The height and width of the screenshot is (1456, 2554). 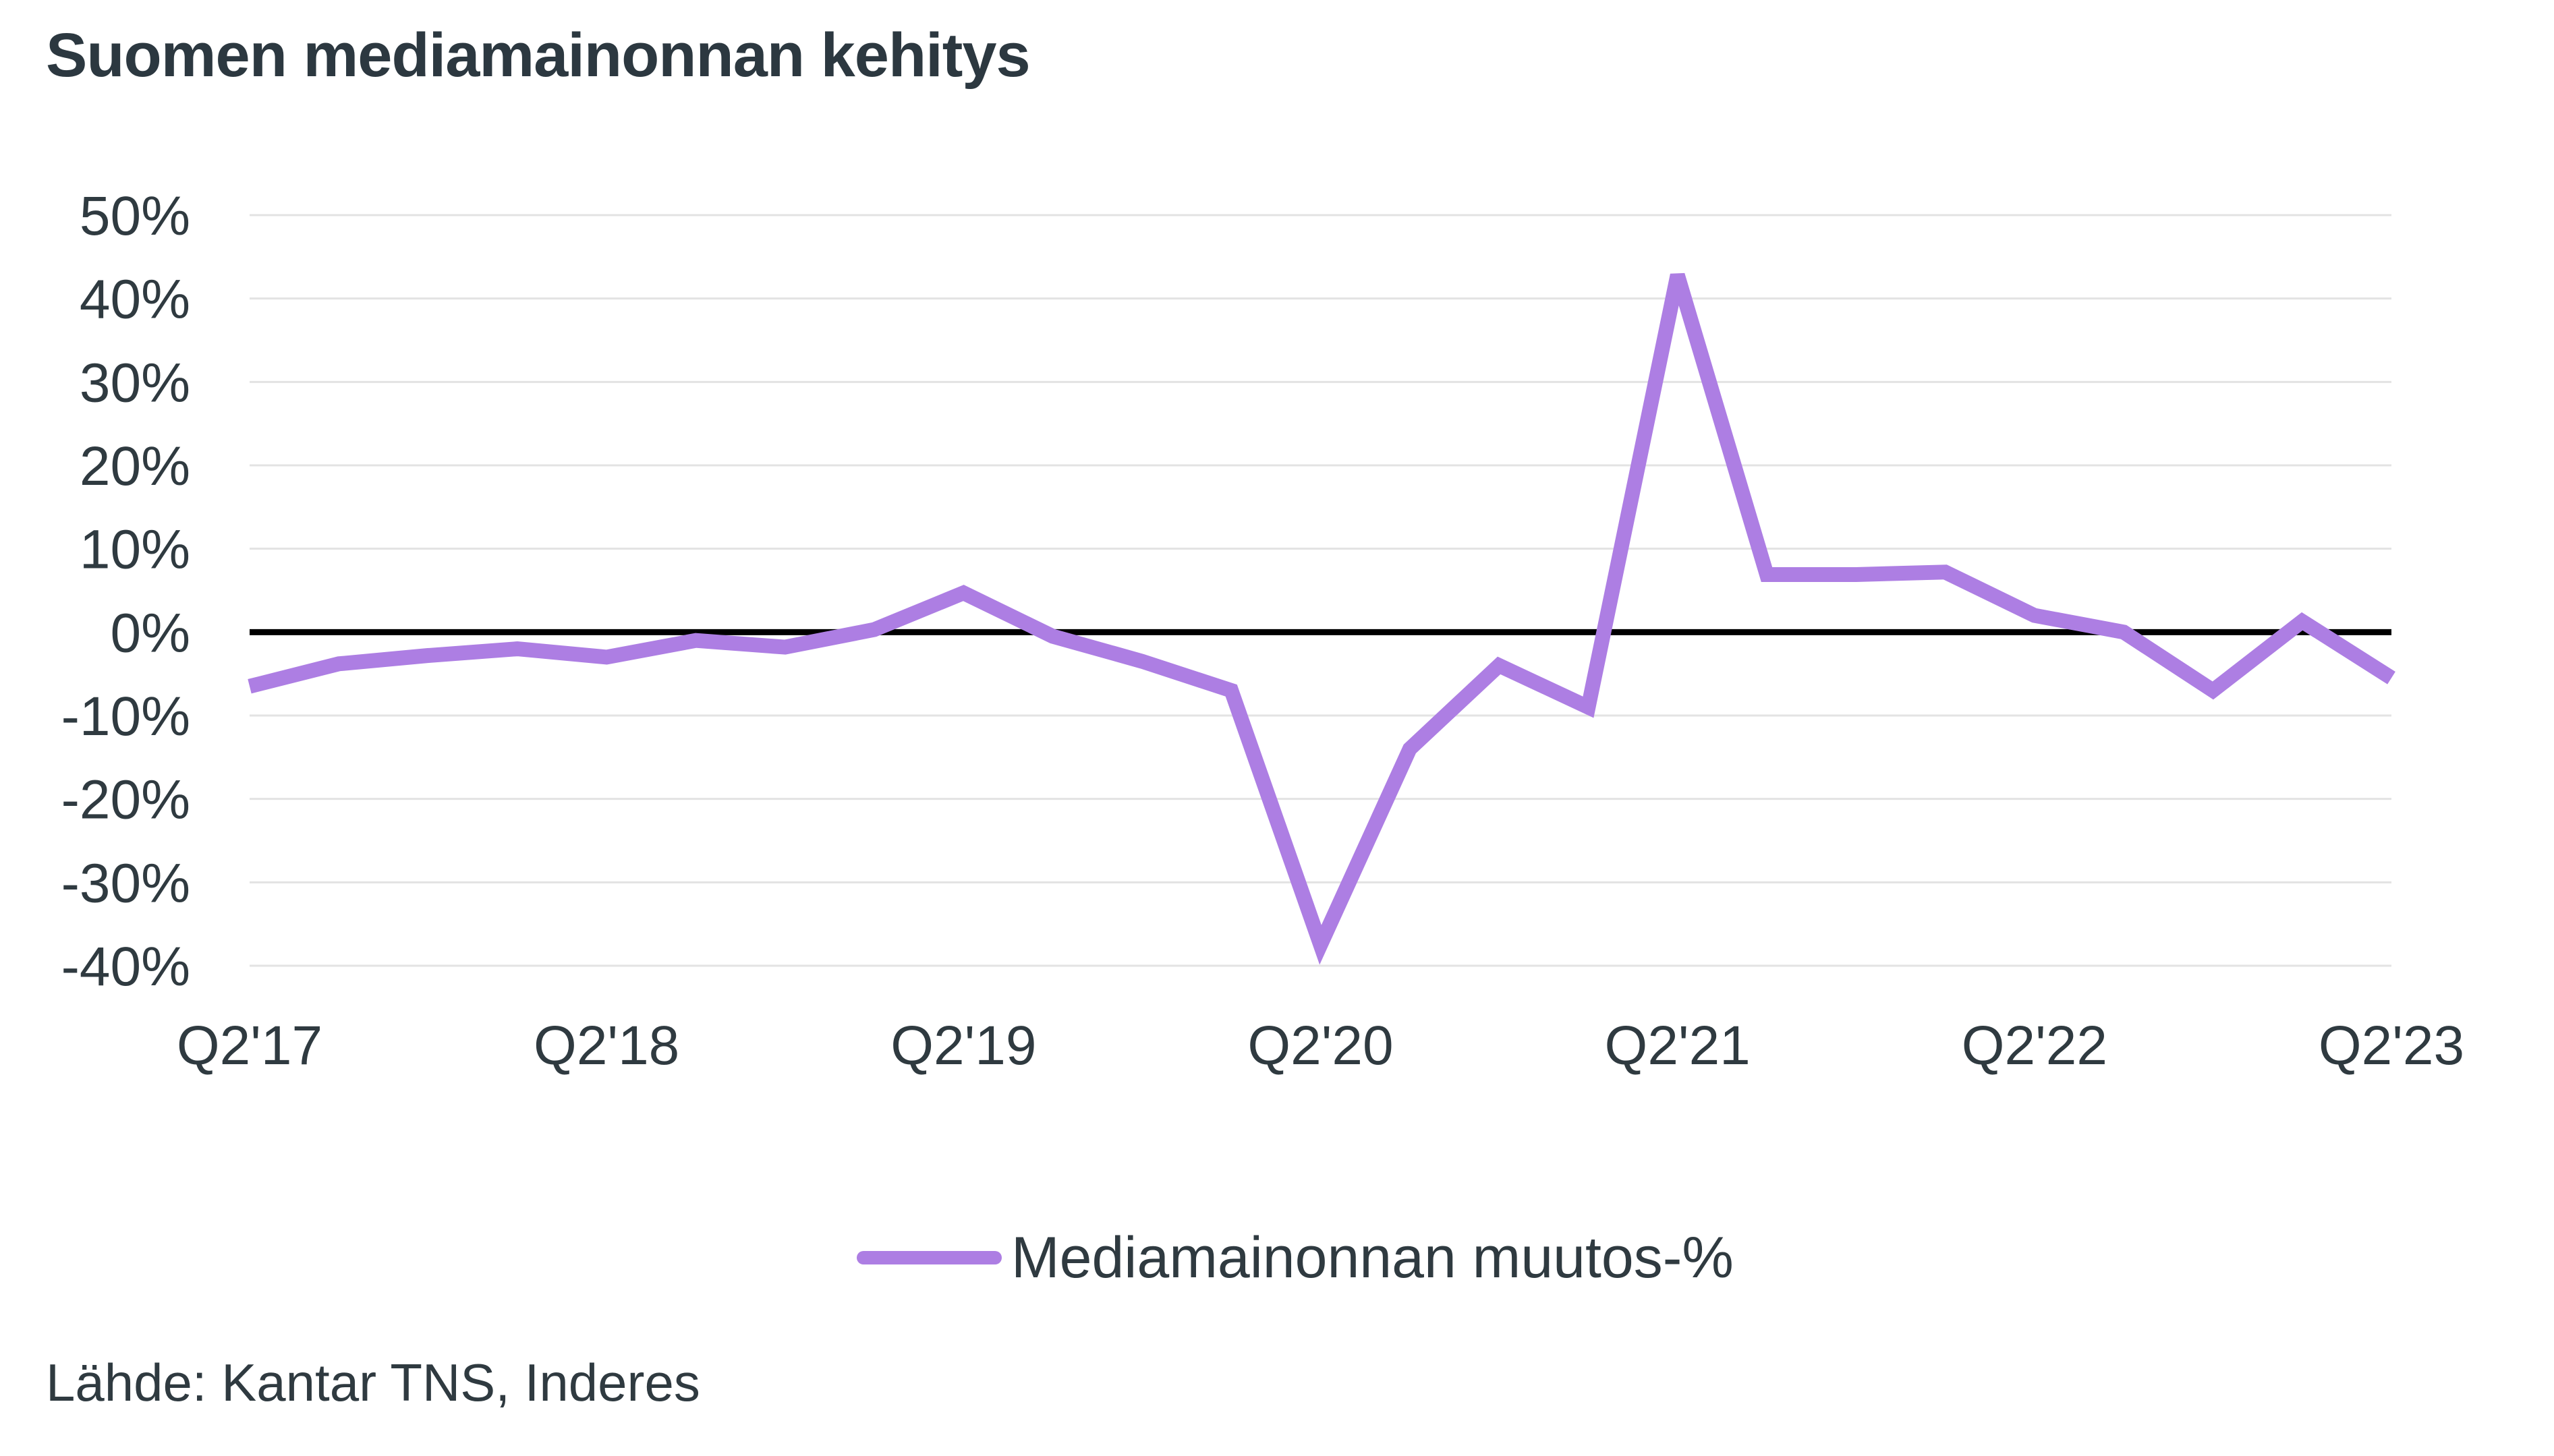 What do you see at coordinates (125, 883) in the screenshot?
I see `y-tick-label: -30%` at bounding box center [125, 883].